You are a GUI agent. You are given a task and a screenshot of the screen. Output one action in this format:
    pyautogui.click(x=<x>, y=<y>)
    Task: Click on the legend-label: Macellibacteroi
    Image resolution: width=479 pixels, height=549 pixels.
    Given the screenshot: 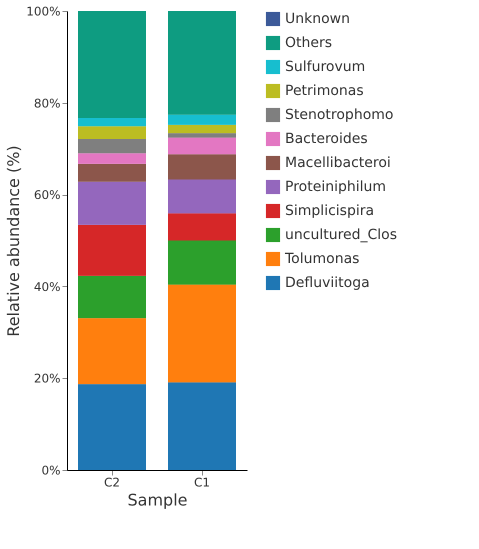 What is the action you would take?
    pyautogui.click(x=338, y=163)
    